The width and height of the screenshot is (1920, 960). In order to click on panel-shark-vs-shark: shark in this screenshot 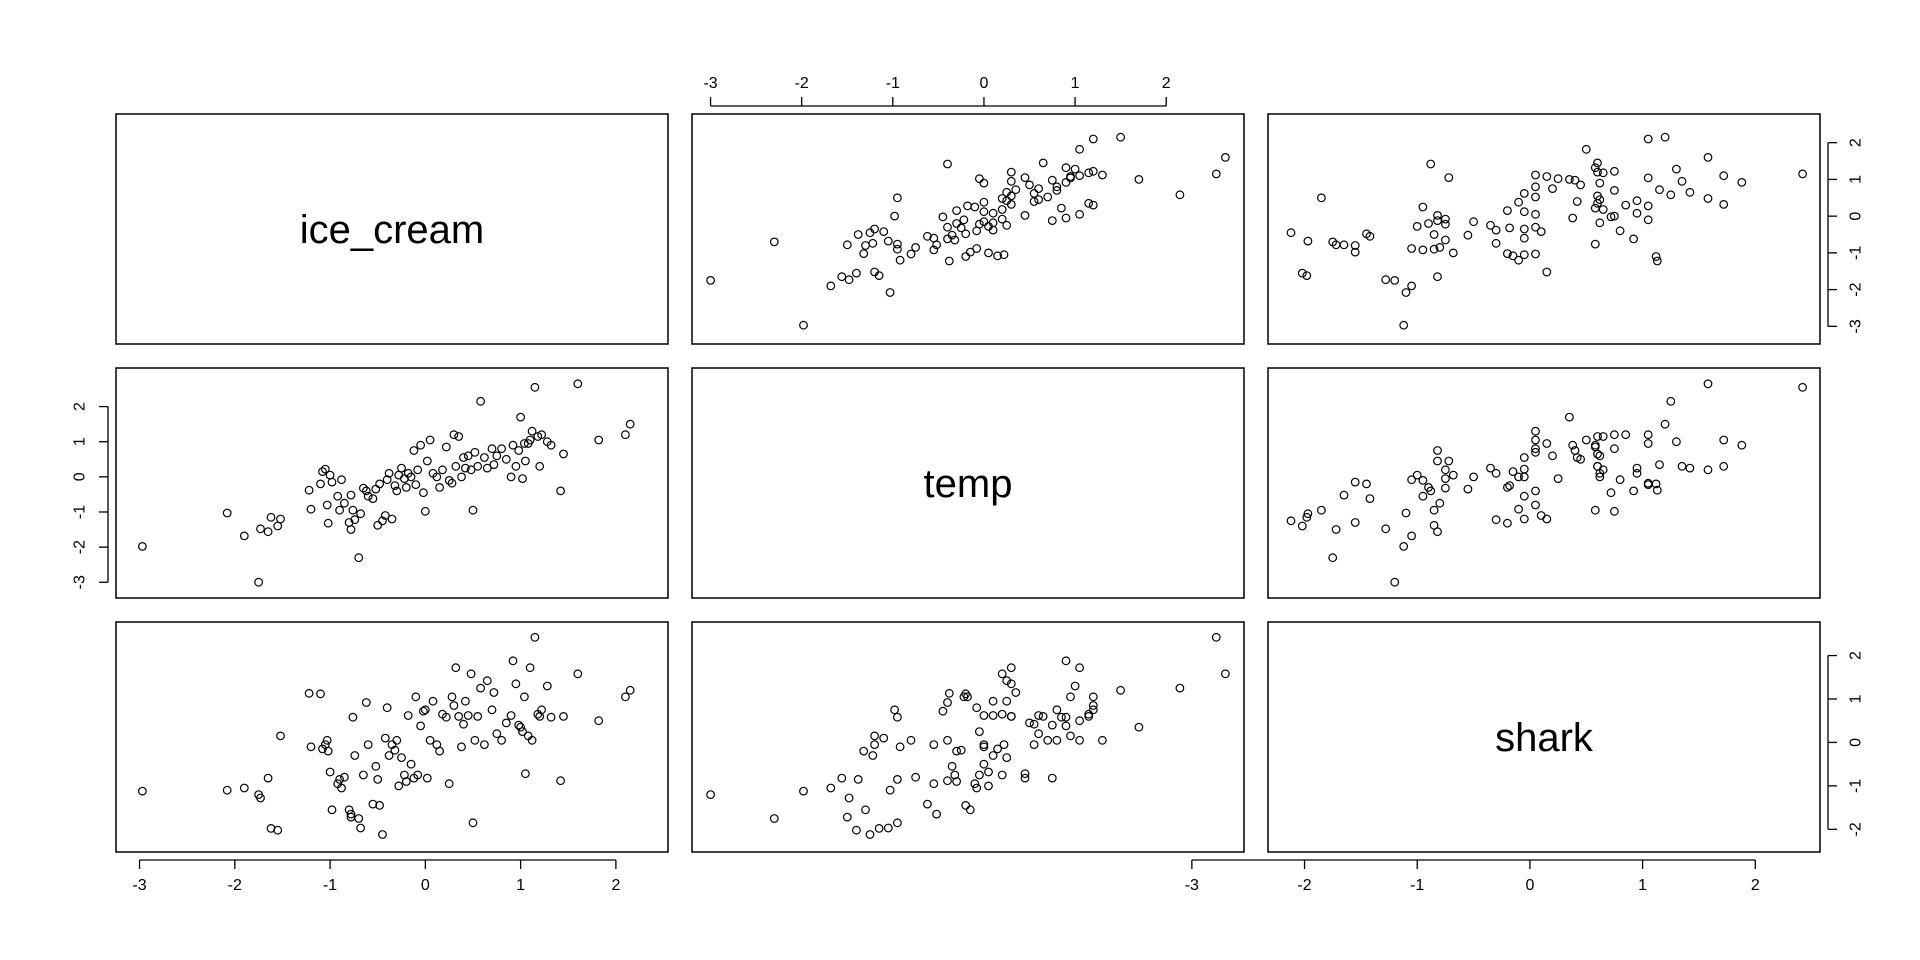, I will do `click(1544, 737)`.